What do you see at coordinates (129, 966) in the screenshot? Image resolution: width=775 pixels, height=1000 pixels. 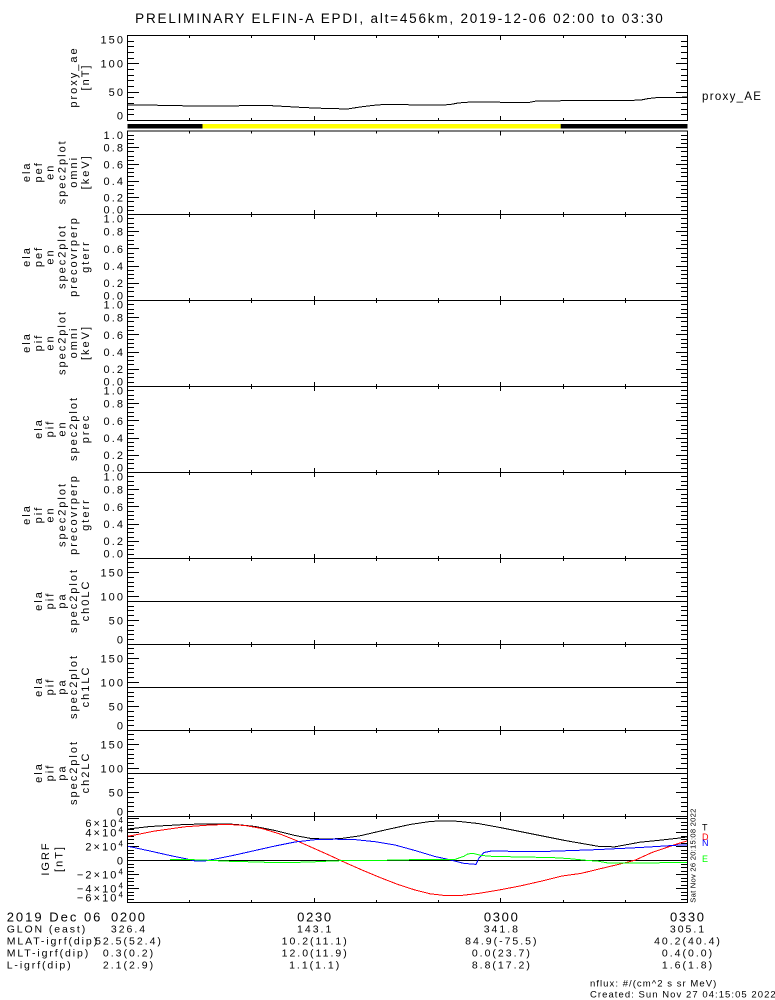 I see `svg-text: 2.1(2.9)` at bounding box center [129, 966].